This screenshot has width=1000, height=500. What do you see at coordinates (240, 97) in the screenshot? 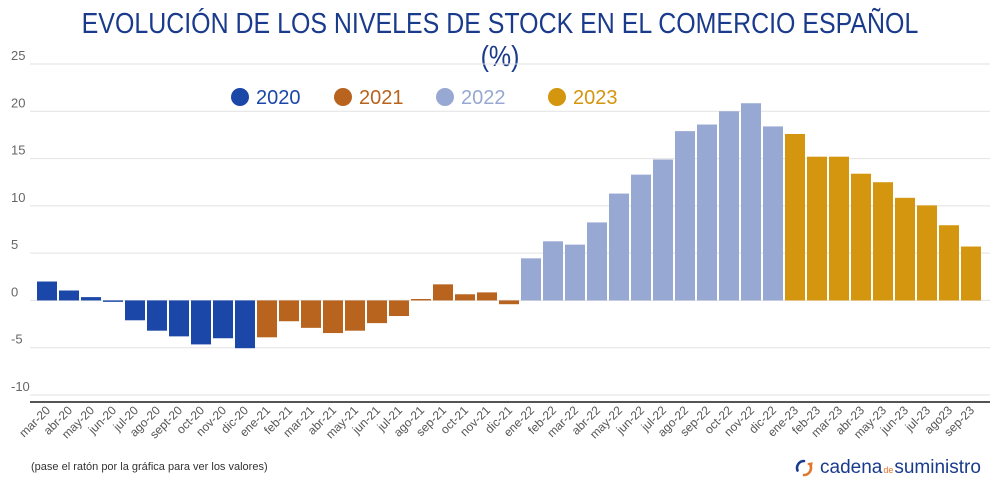
I see `legend-marker-2020` at bounding box center [240, 97].